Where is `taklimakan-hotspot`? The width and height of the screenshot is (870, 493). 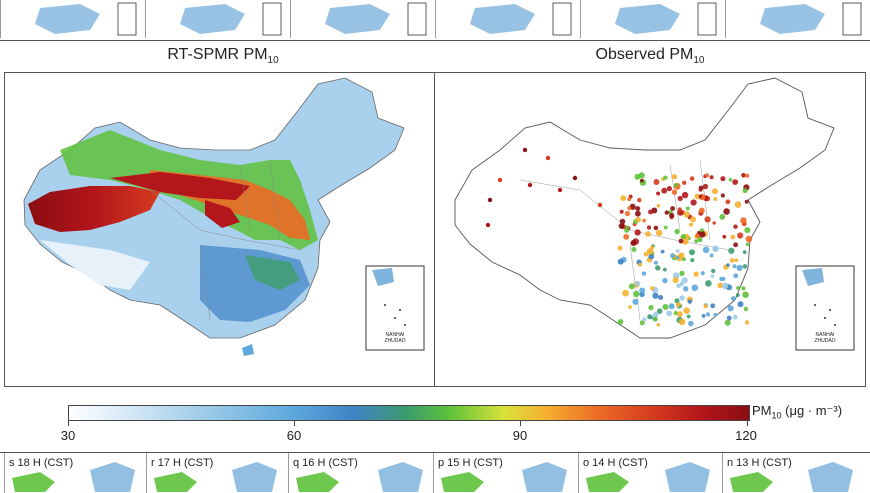 taklimakan-hotspot is located at coordinates (94, 209).